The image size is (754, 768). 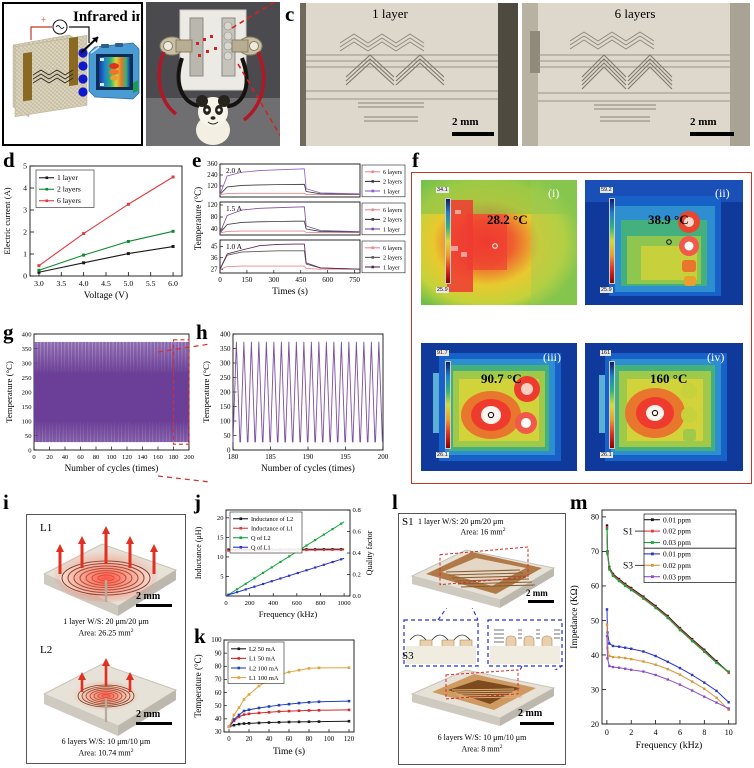 What do you see at coordinates (612, 405) in the screenshot?
I see `thermal-colorbar-iv` at bounding box center [612, 405].